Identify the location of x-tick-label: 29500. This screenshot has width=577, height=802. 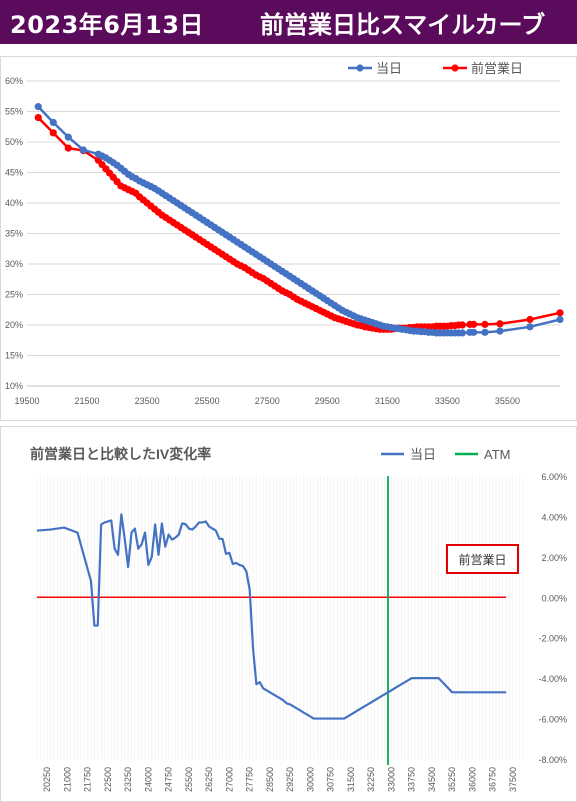
(327, 401).